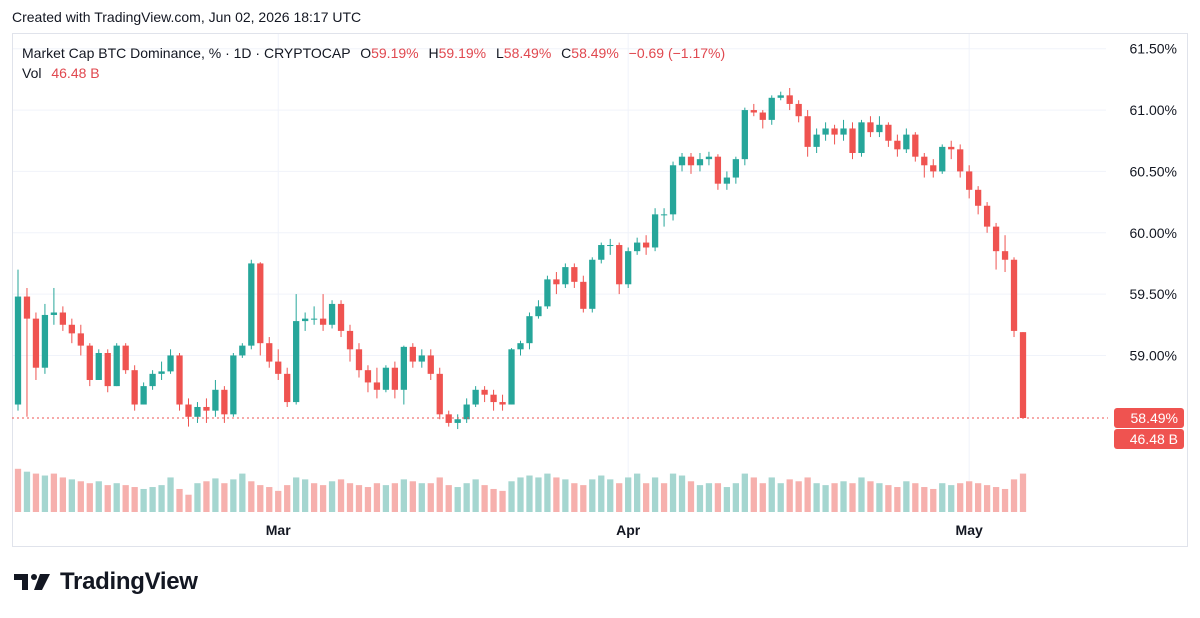 The height and width of the screenshot is (618, 1200). Describe the element at coordinates (32, 582) in the screenshot. I see `tradingview-logo-icon` at that location.